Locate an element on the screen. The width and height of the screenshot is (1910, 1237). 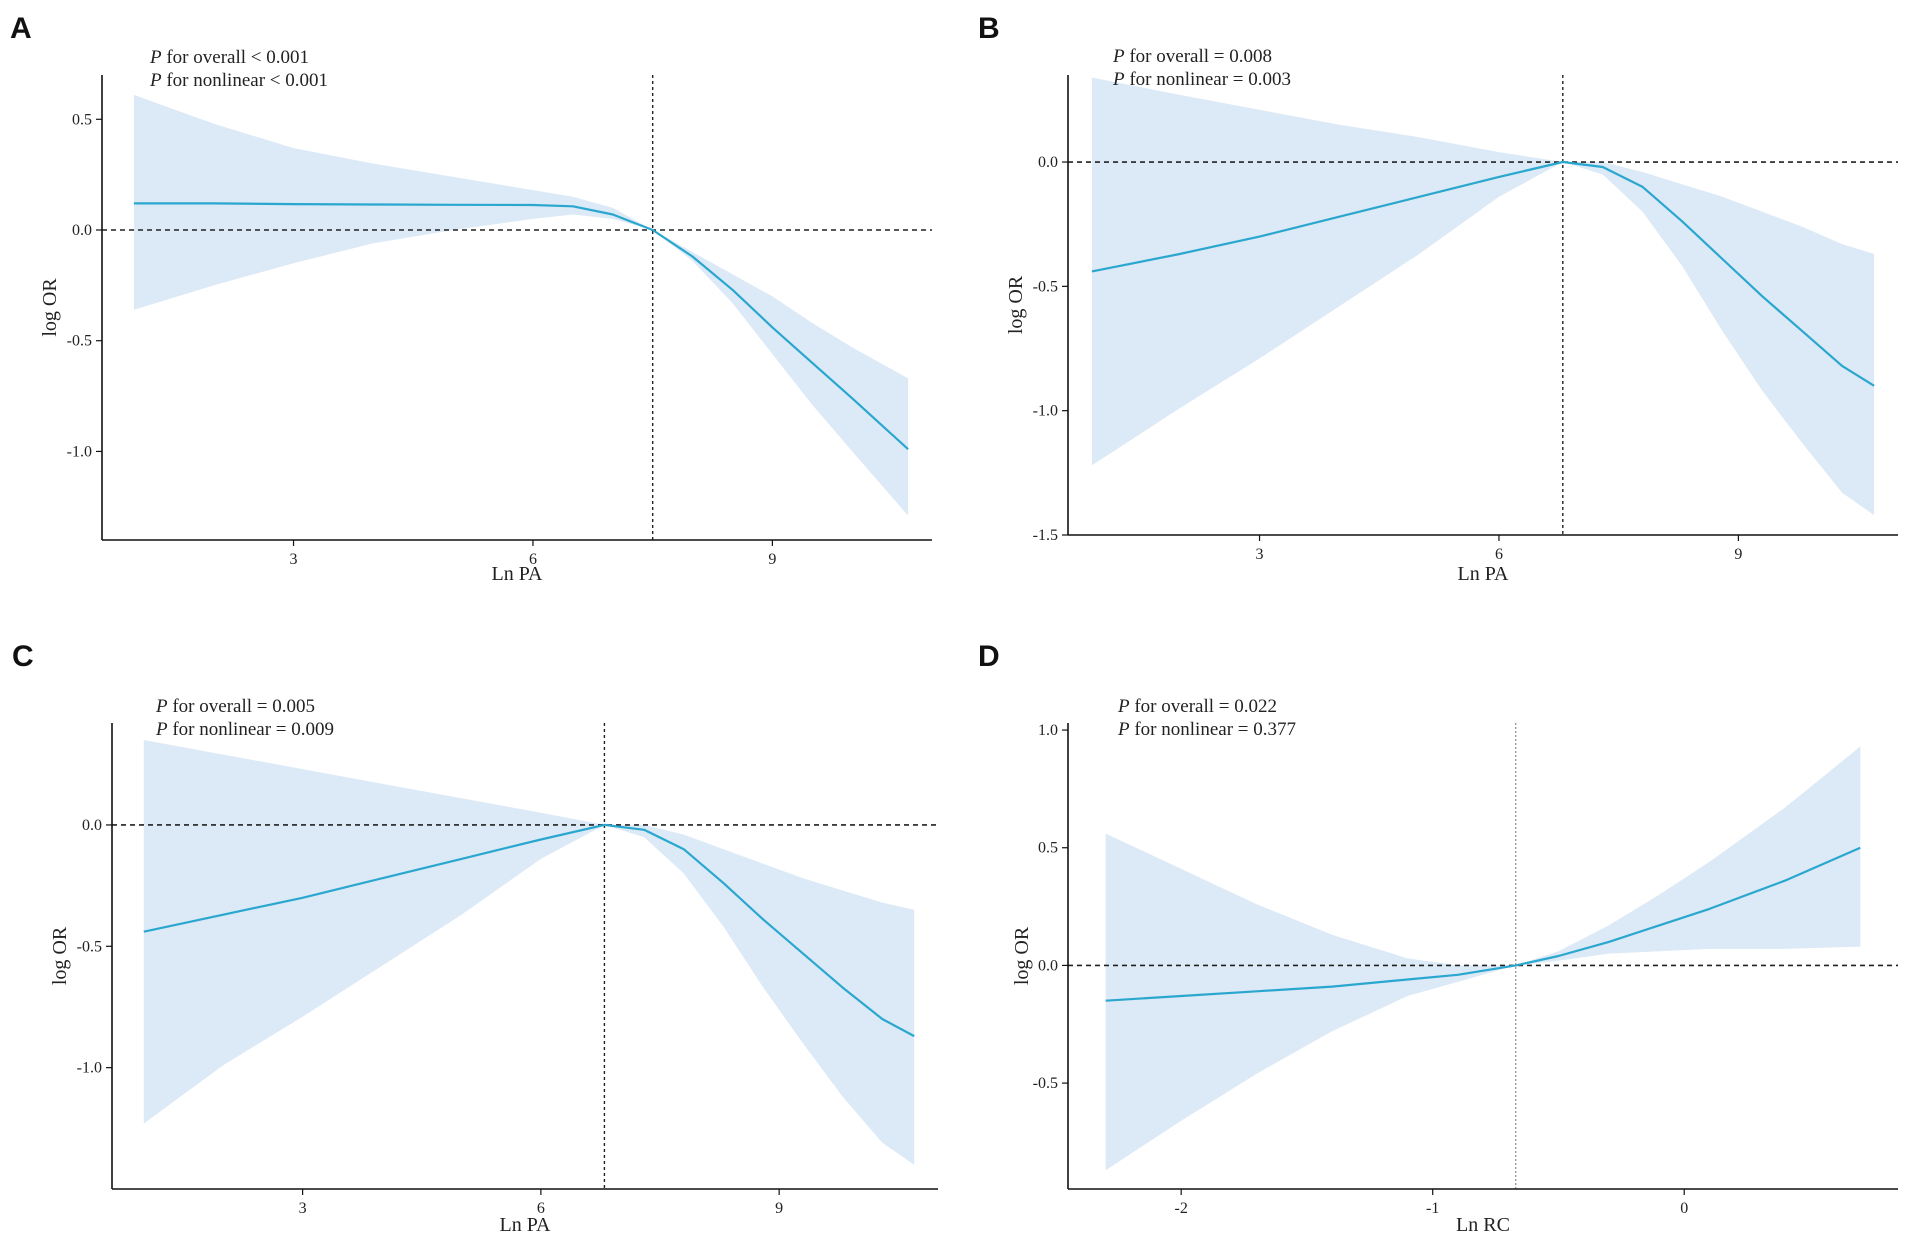
p-text: for overall = 0.008 is located at coordinates (1198, 56).